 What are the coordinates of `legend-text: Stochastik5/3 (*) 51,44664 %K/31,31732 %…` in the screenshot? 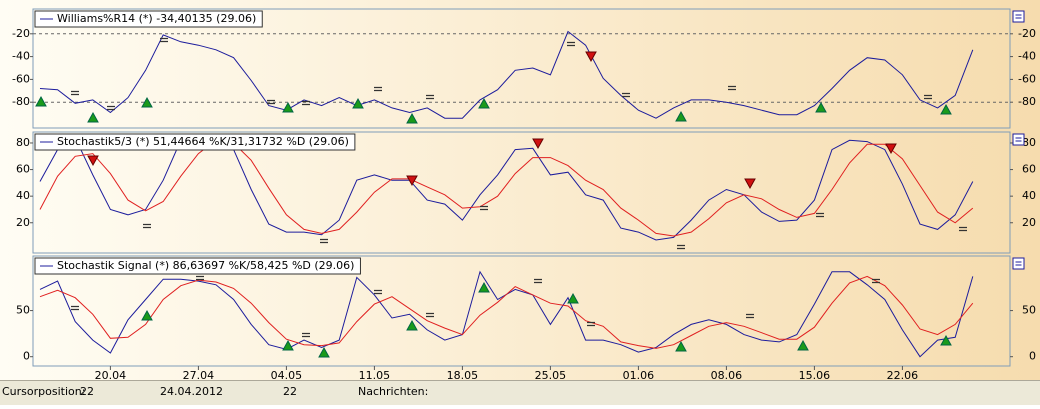 It's located at (203, 141).